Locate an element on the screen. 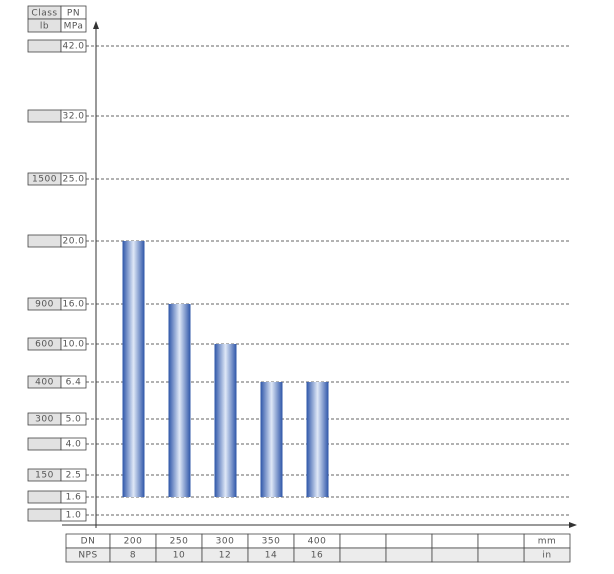 The image size is (614, 574). class-label: 1500 is located at coordinates (44, 180).